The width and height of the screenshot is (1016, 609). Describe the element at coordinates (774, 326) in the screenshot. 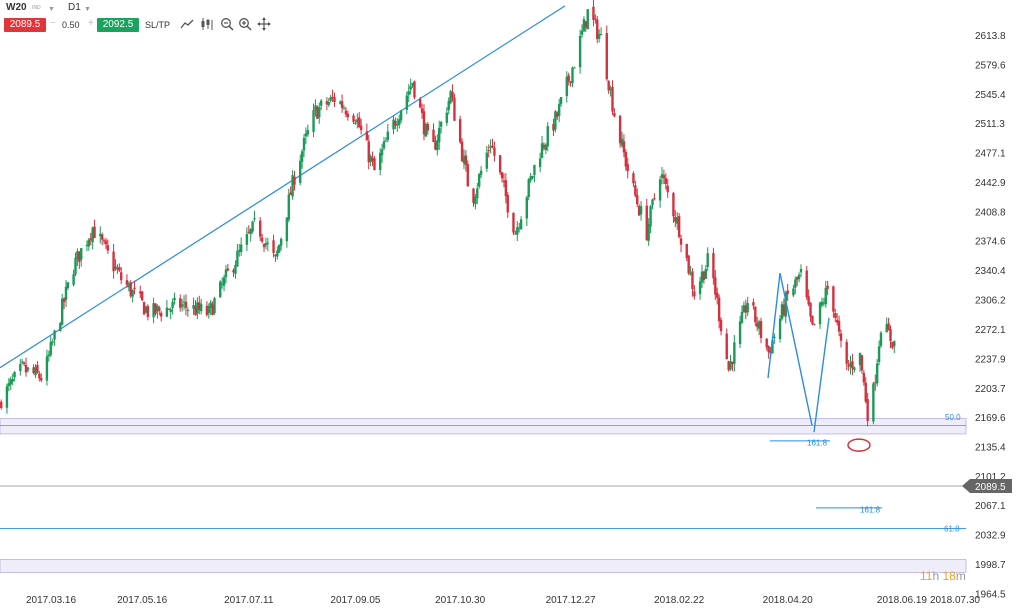

I see `swing-leg-b` at that location.